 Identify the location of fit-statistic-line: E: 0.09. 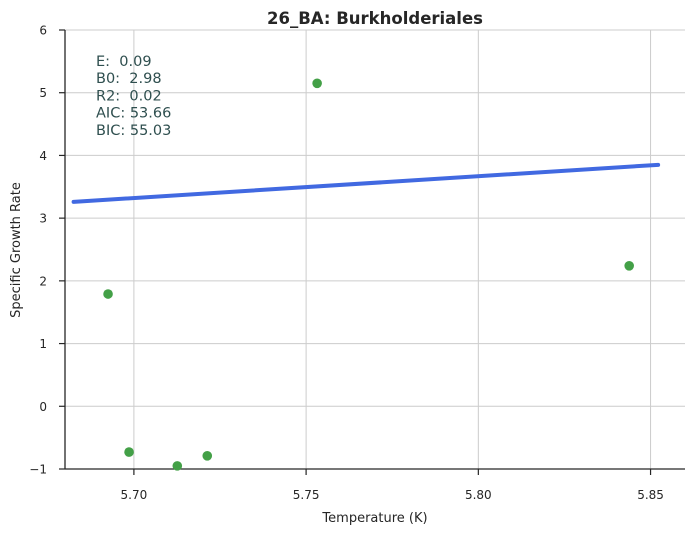
(124, 62).